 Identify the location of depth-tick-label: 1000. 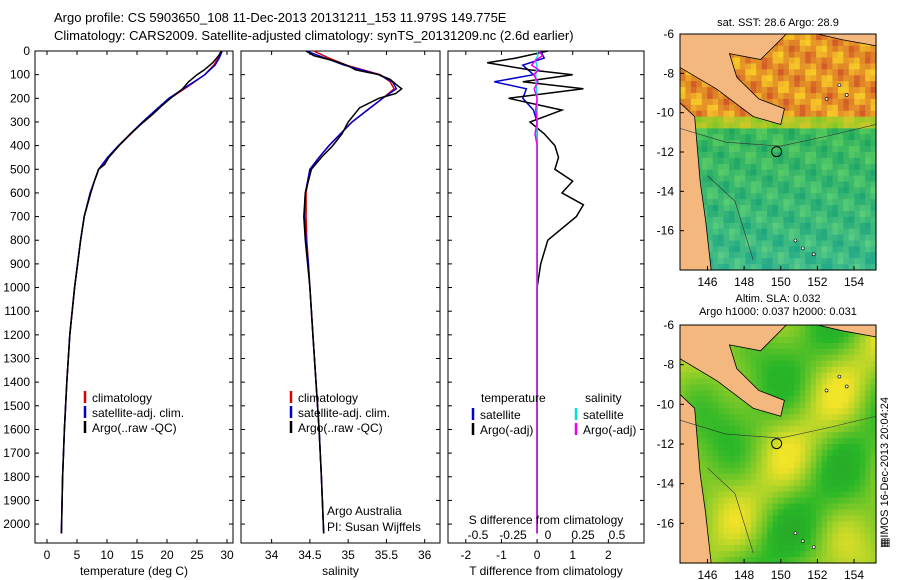
(16, 288).